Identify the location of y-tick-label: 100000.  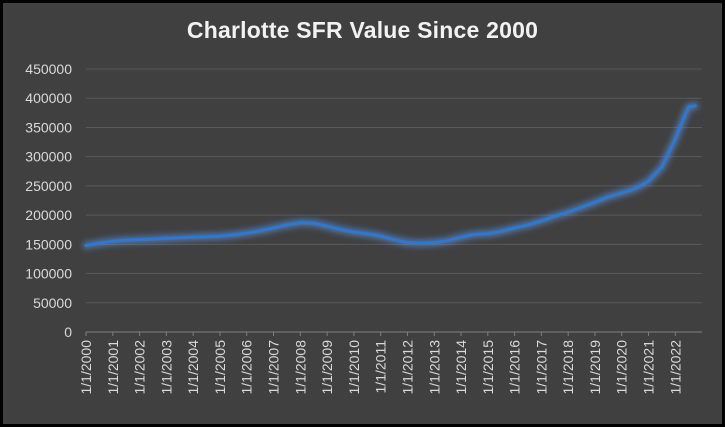
(48, 274).